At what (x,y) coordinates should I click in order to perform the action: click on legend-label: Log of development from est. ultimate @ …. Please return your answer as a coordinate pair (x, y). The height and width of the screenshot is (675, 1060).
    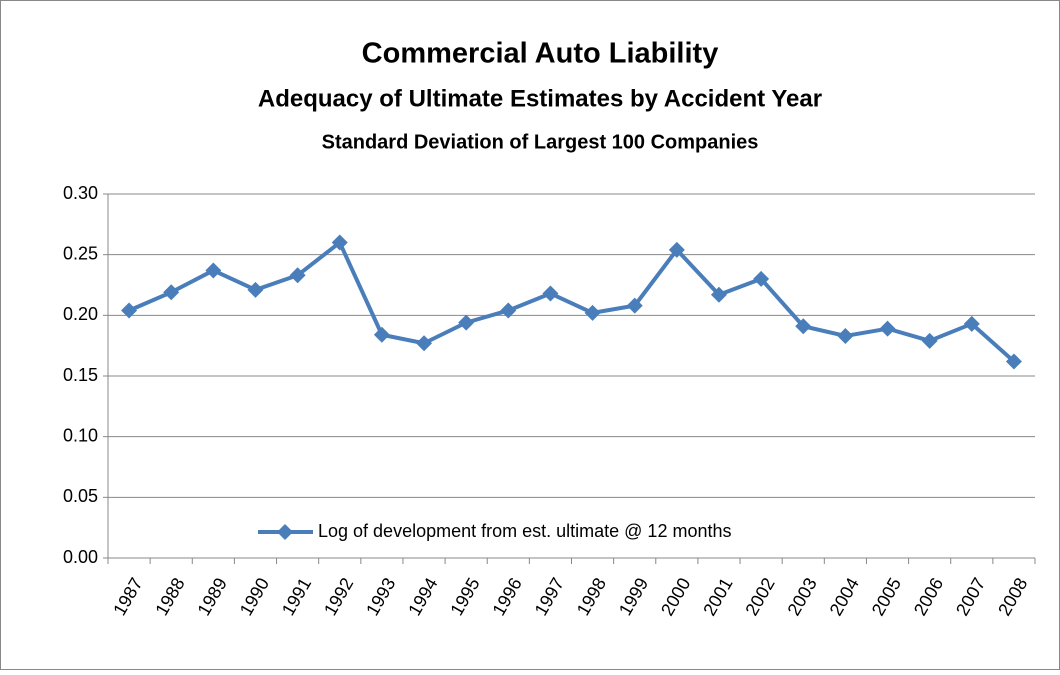
    Looking at the image, I should click on (524, 531).